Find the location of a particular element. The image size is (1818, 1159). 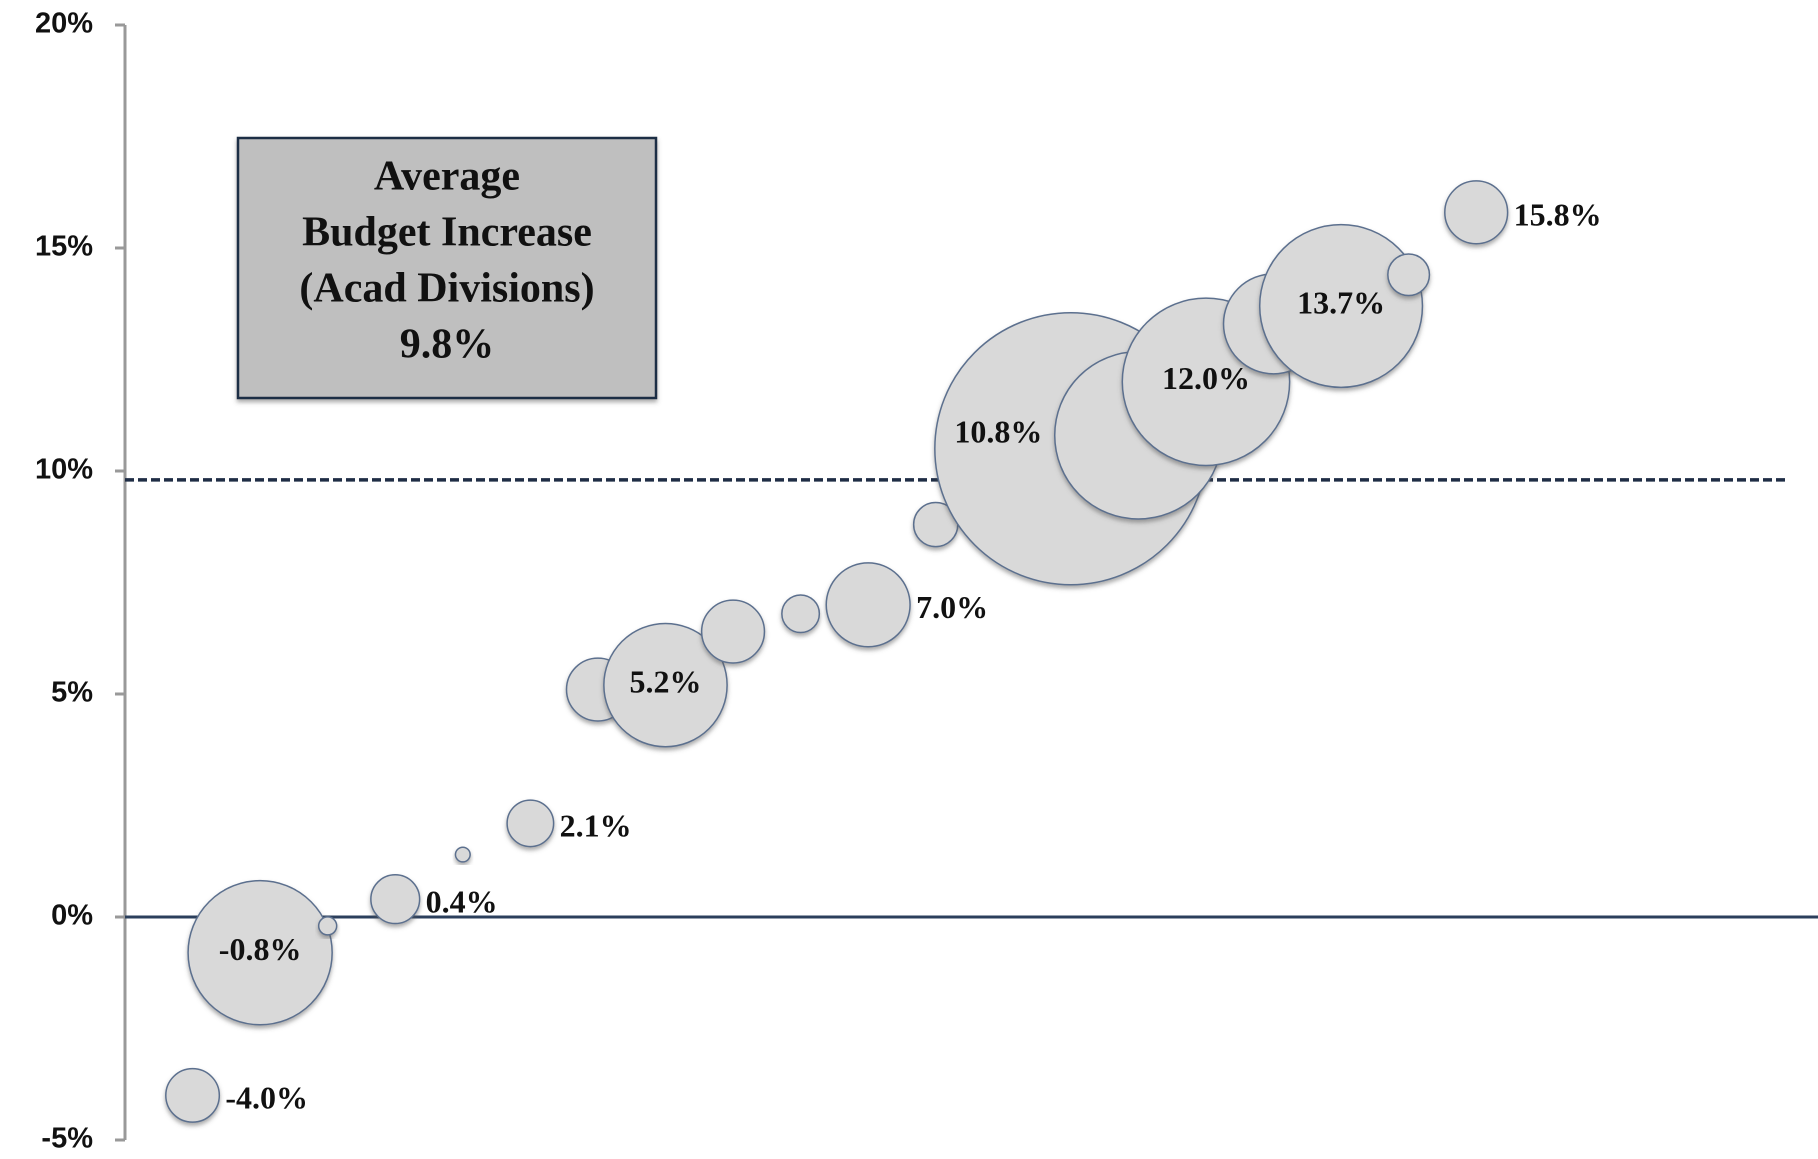

data-label: 12.0% is located at coordinates (1206, 378).